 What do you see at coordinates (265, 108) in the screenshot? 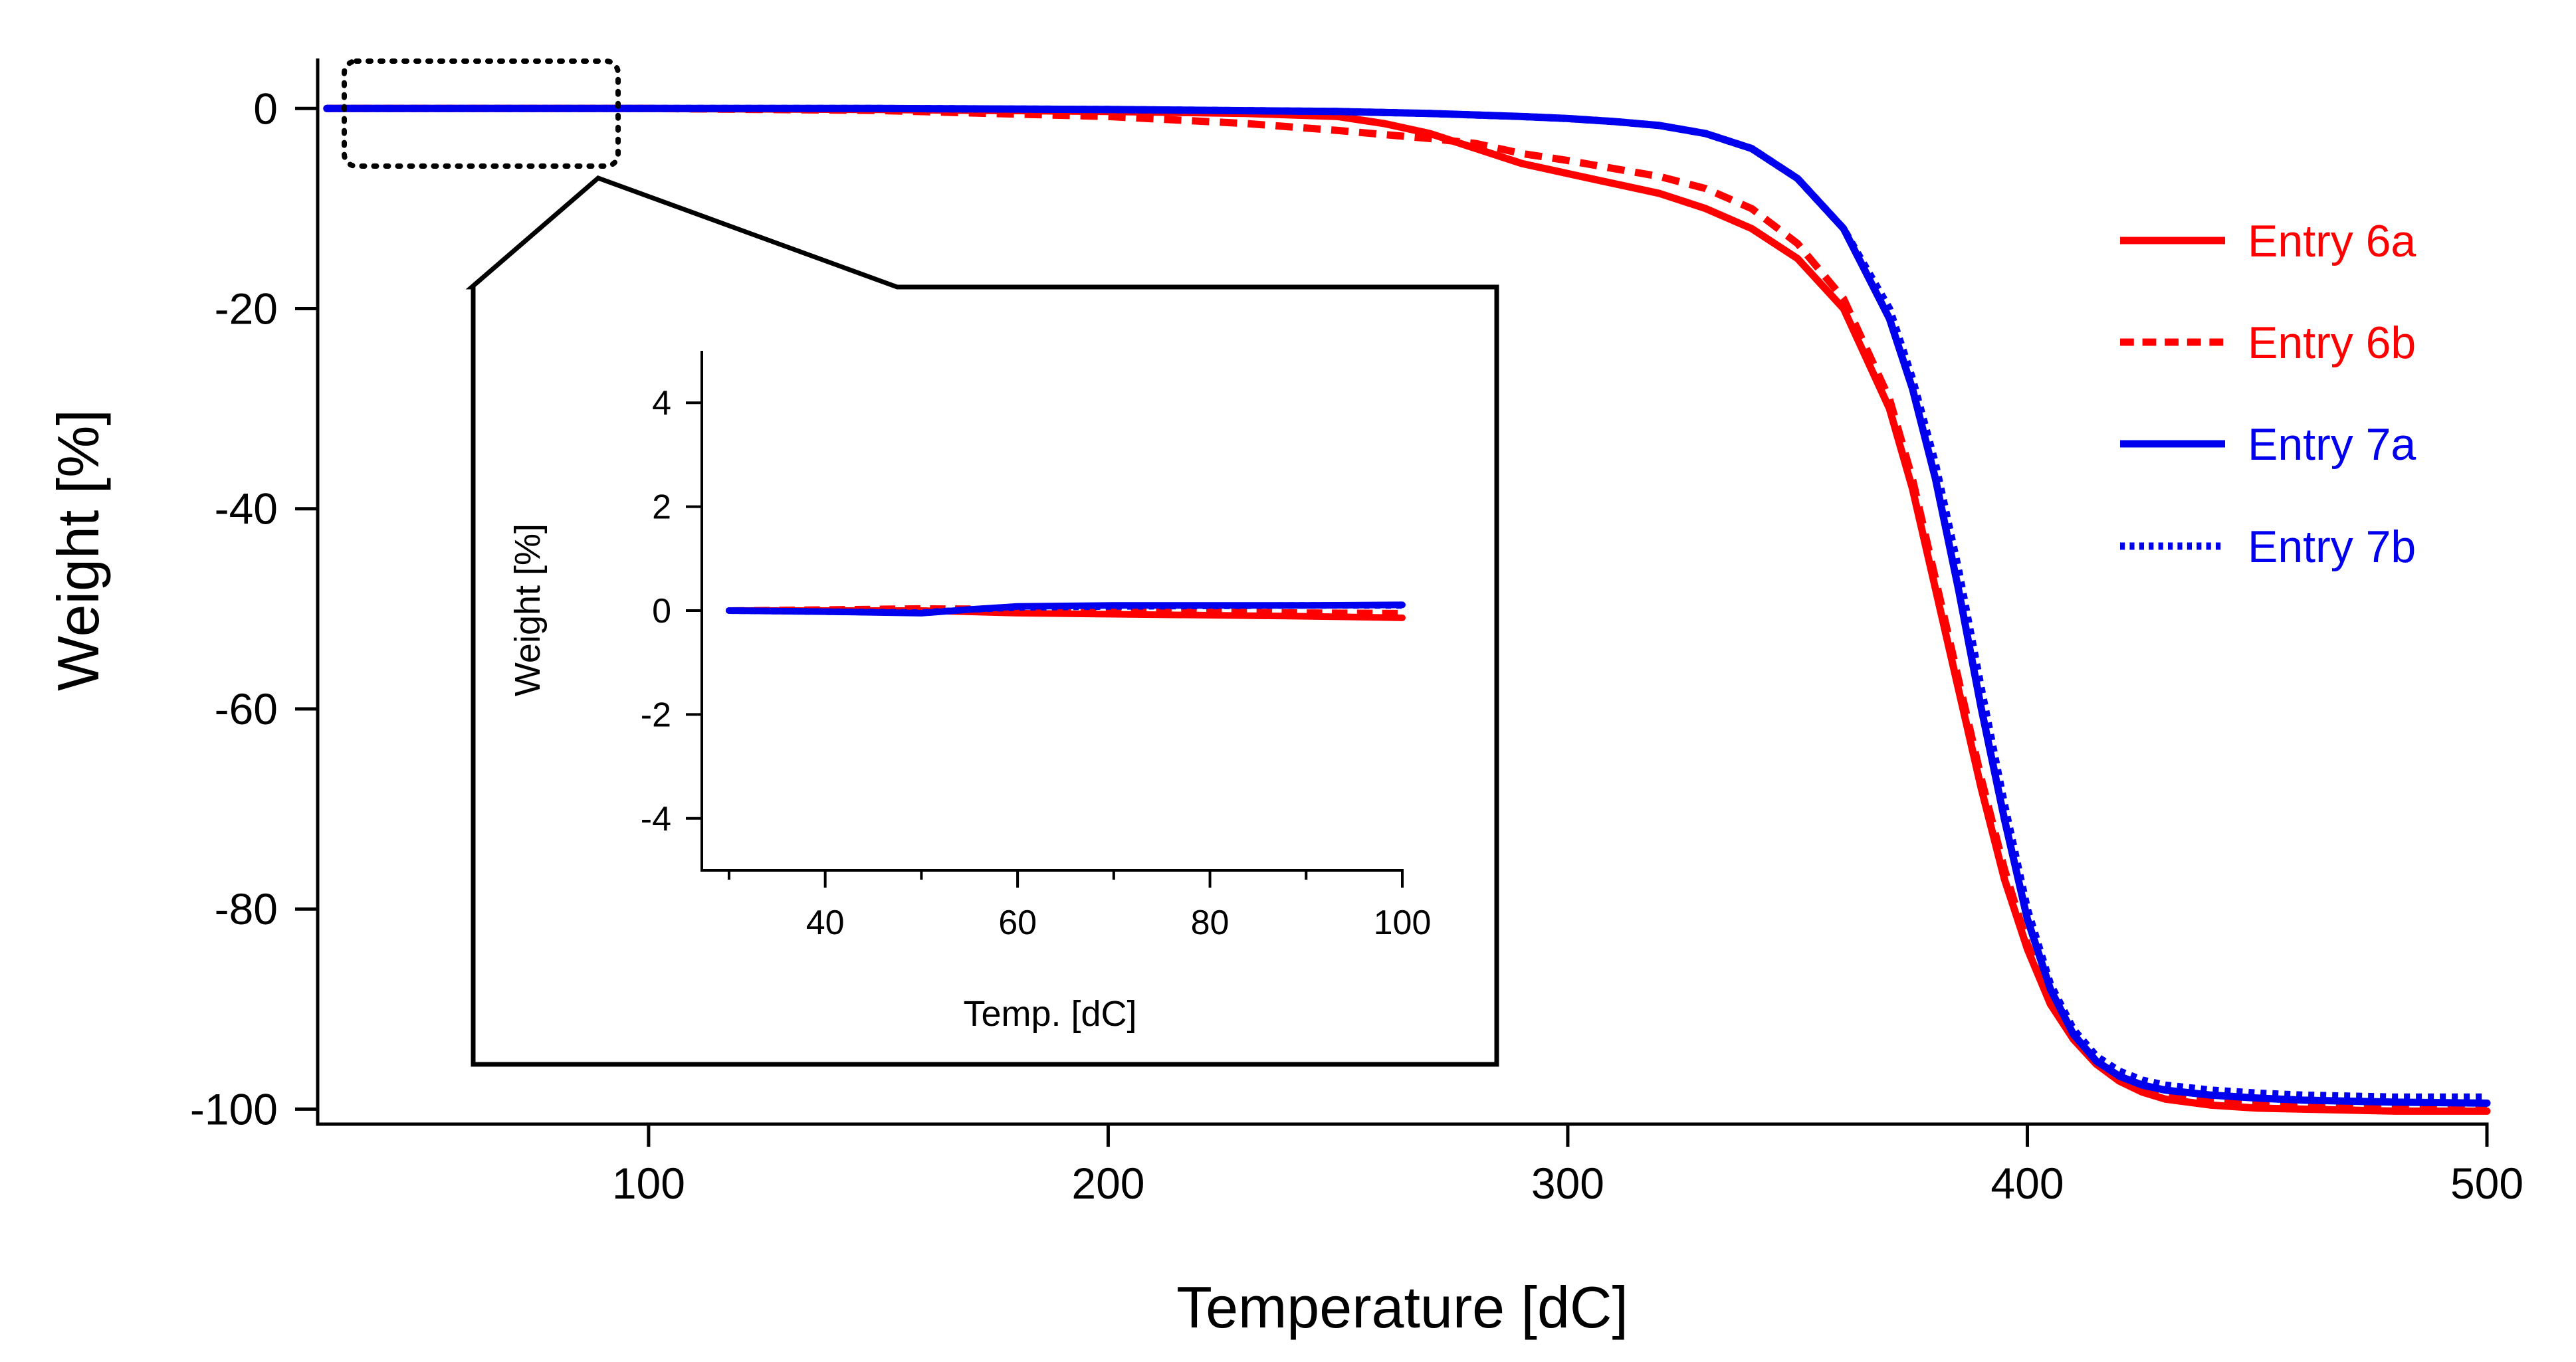
I see `y-tick-label: 0` at bounding box center [265, 108].